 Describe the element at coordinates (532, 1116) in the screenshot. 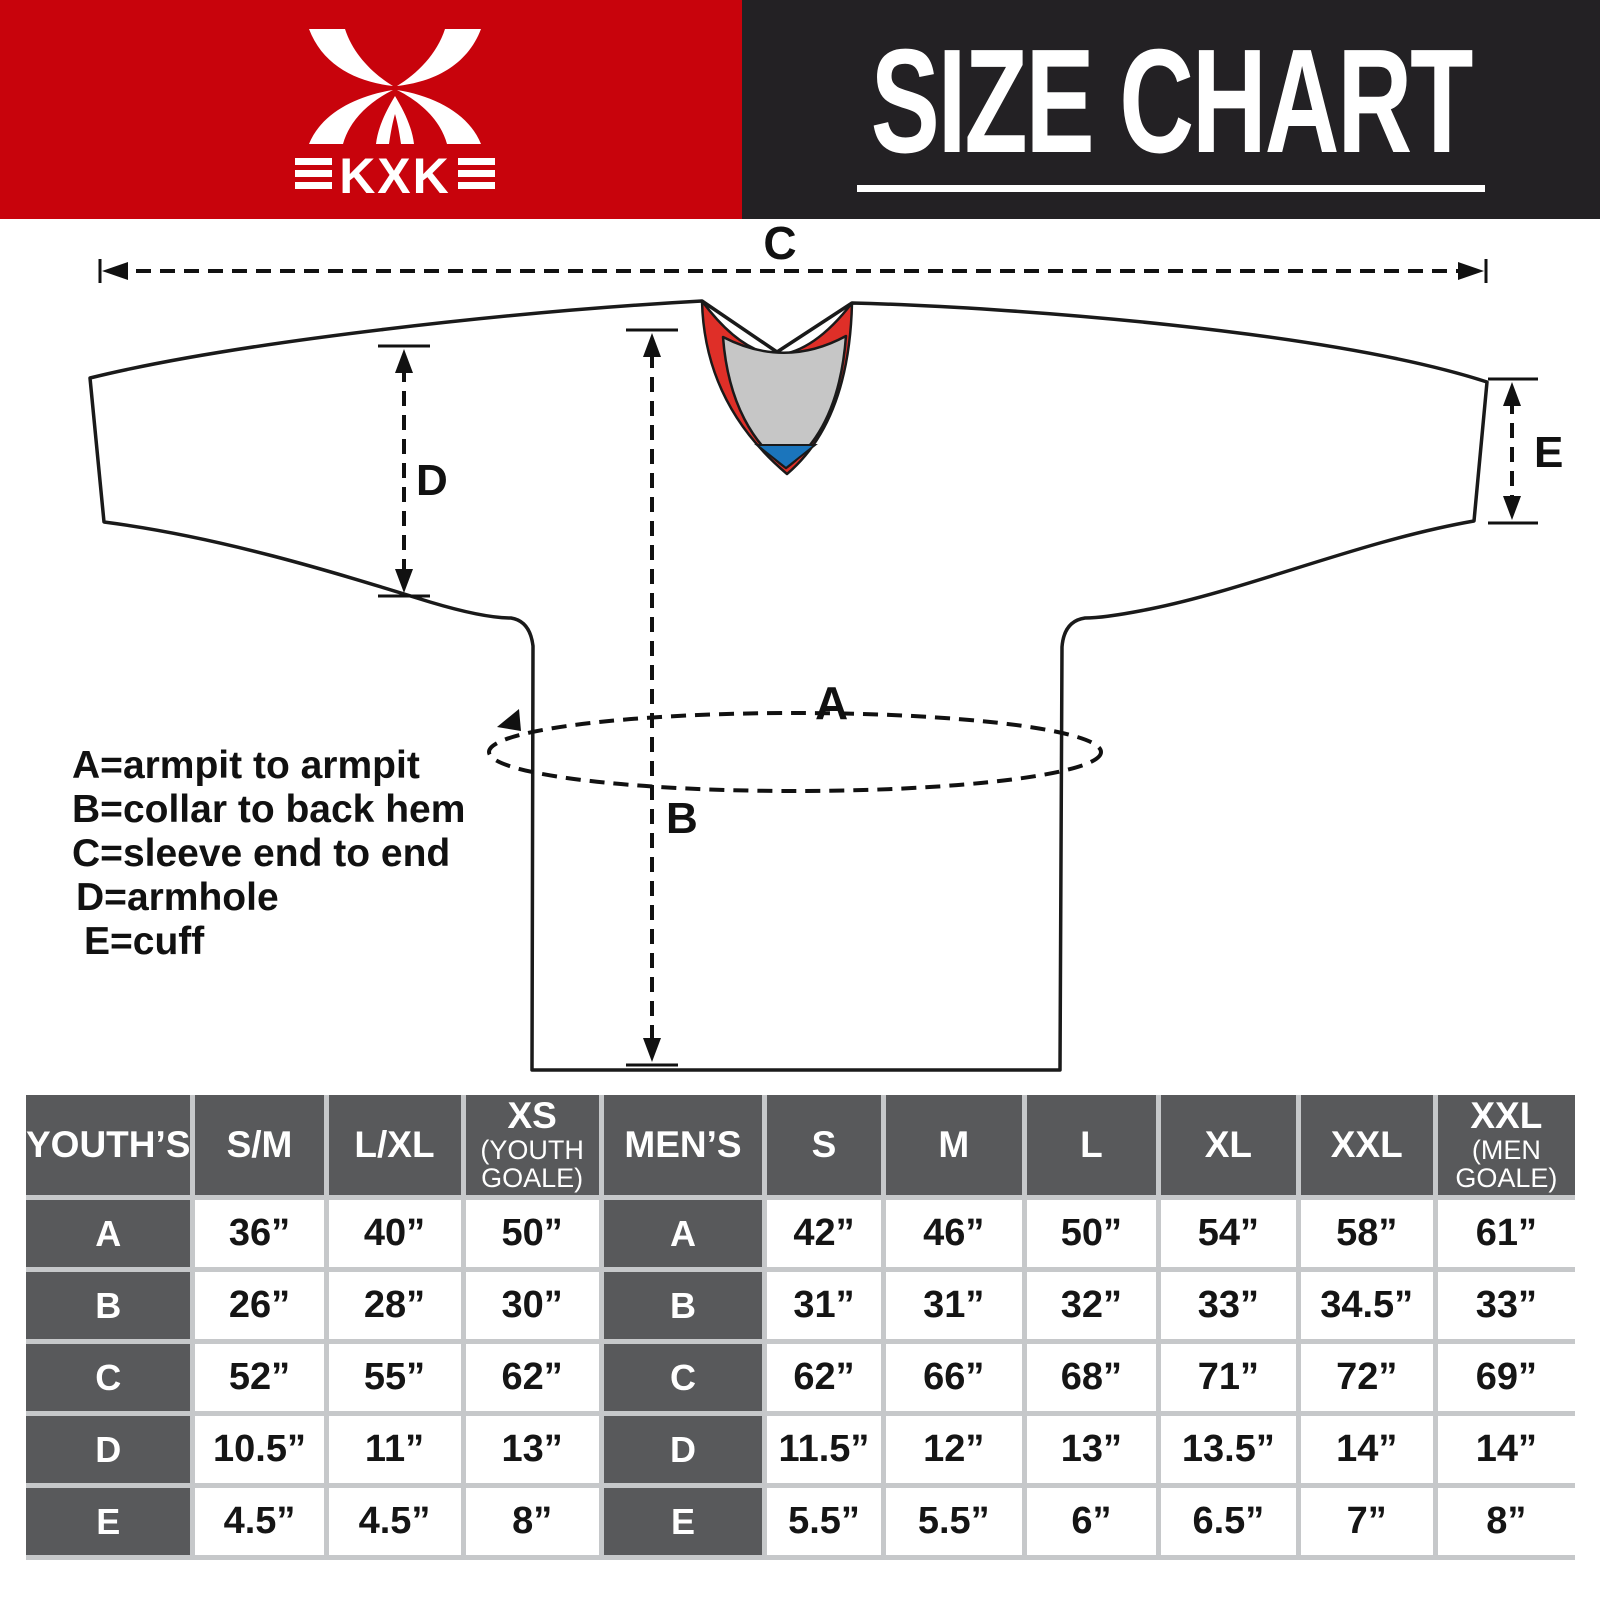

I see `youth-goalie-size: XS` at that location.